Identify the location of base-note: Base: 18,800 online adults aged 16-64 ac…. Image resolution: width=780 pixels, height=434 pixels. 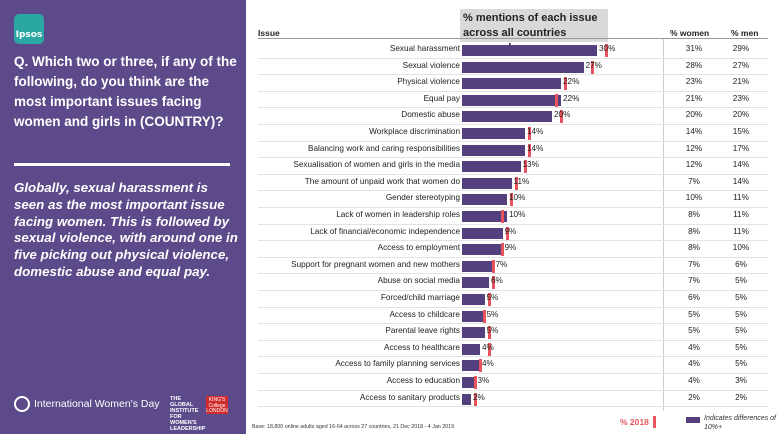
(353, 427).